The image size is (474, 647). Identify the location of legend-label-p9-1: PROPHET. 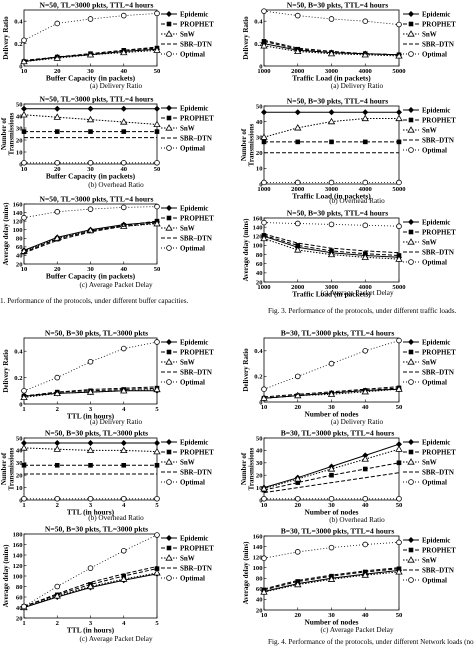
(197, 549).